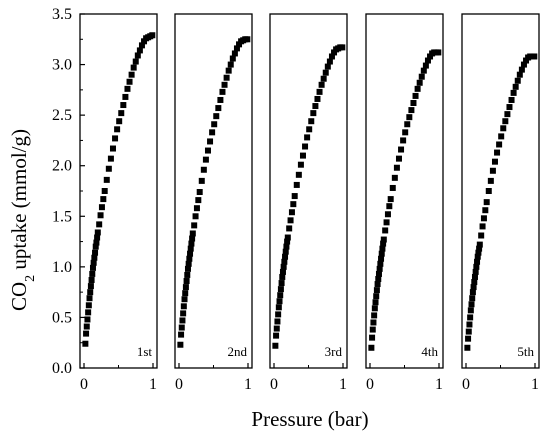  Describe the element at coordinates (213, 203) in the screenshot. I see `panel-2nd: 0 1 2nd` at that location.